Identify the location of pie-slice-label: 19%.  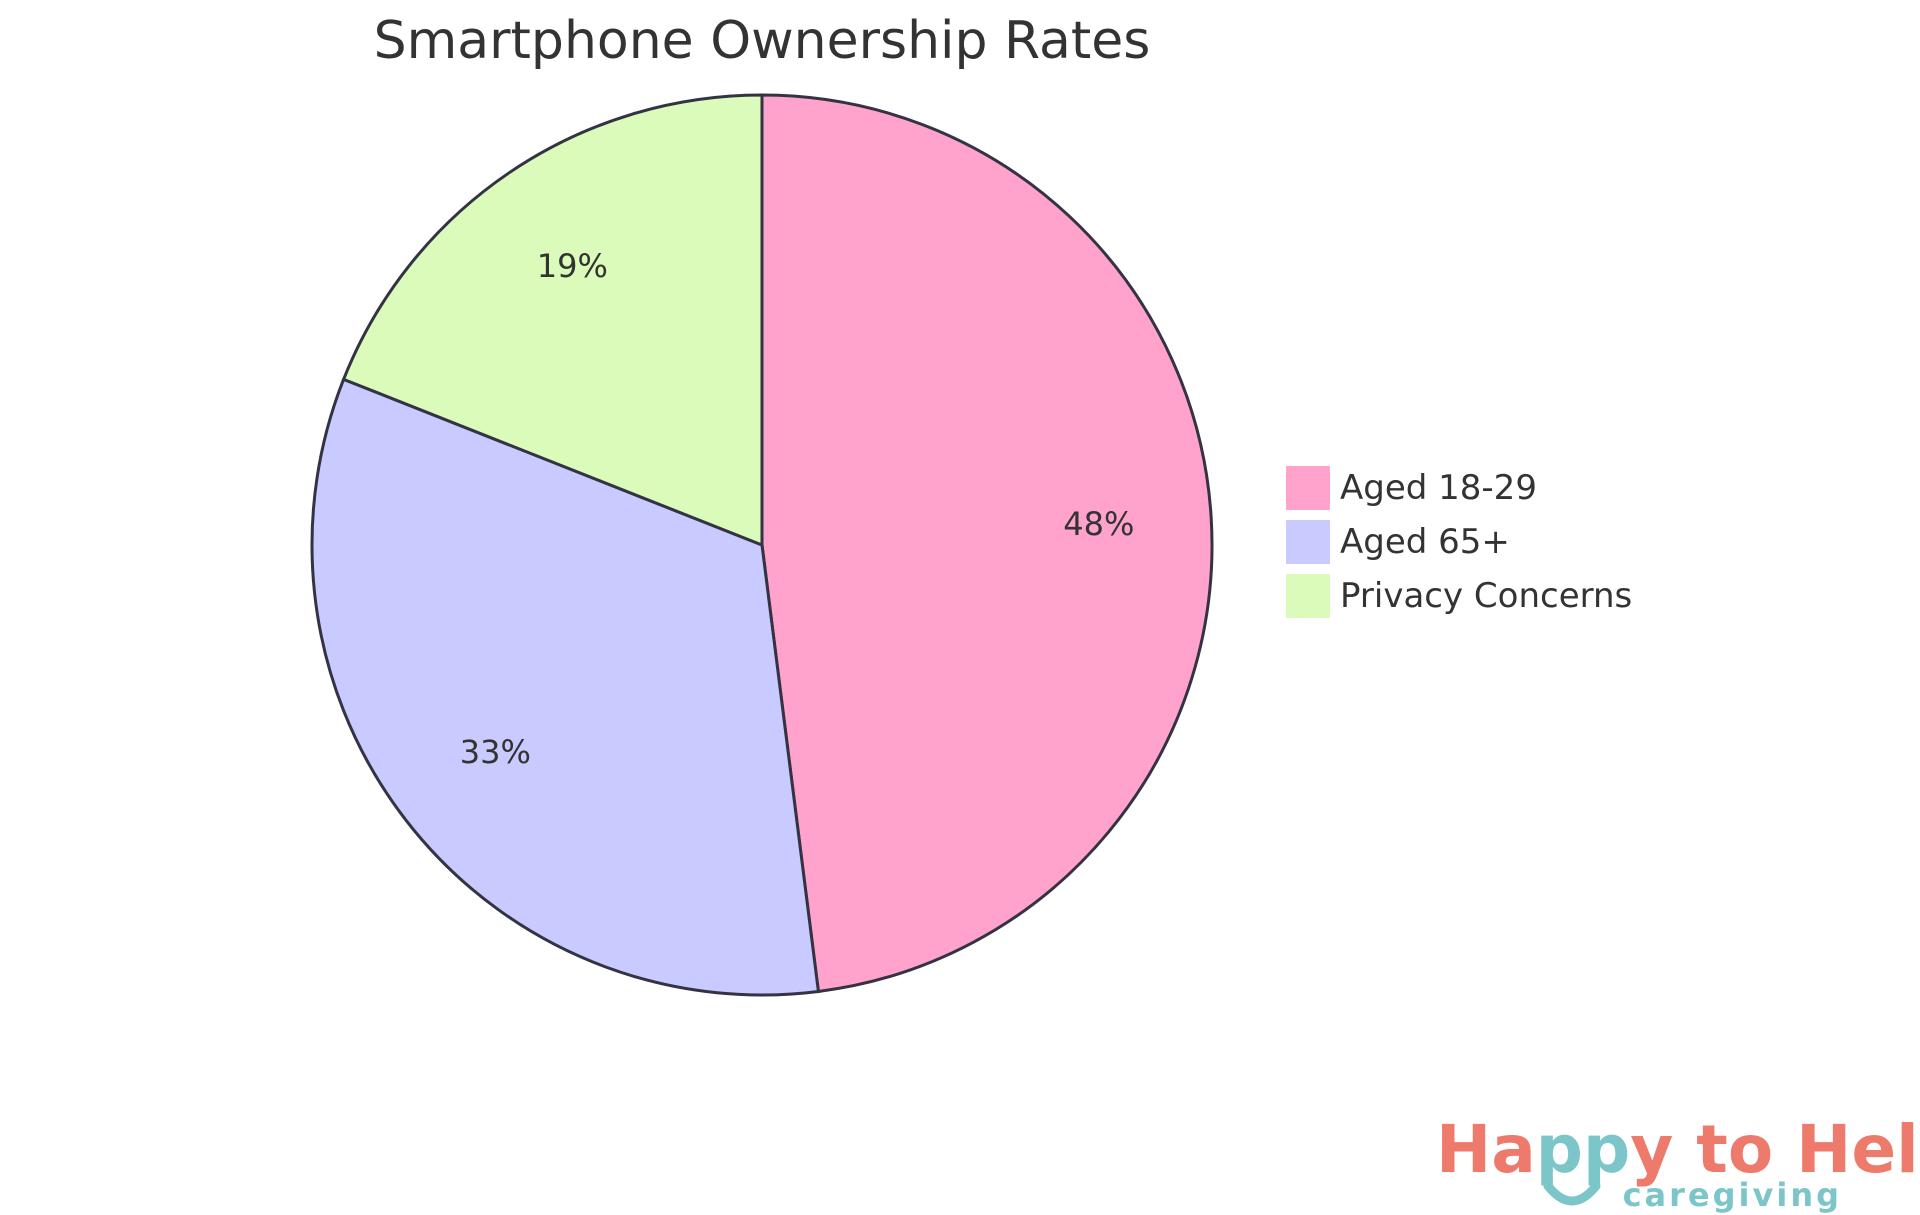
(572, 266).